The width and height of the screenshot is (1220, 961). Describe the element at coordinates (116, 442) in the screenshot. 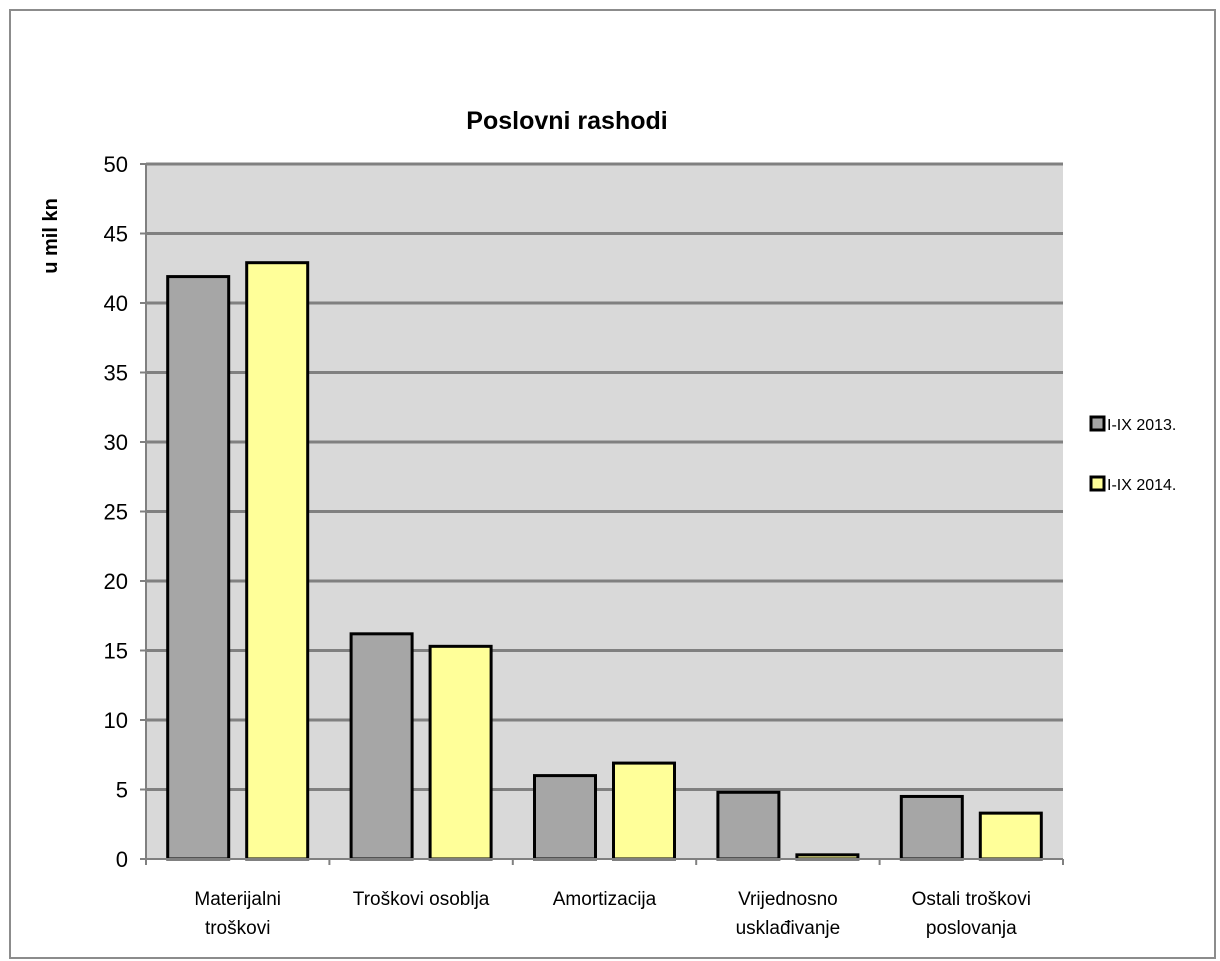

I see `y-tick-label: 30` at that location.